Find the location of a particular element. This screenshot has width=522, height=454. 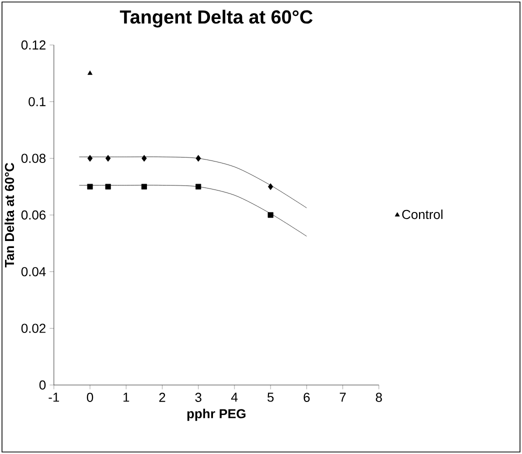

y-tick-label: 0.1 is located at coordinates (37, 101).